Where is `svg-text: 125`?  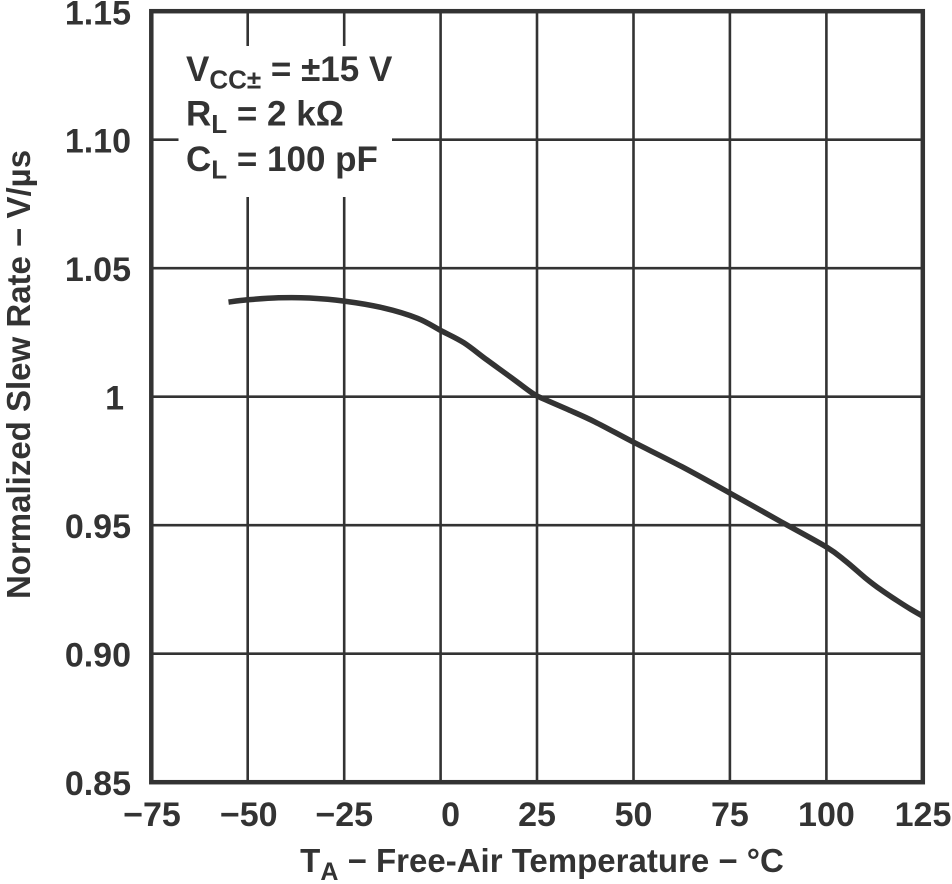 svg-text: 125 is located at coordinates (923, 815).